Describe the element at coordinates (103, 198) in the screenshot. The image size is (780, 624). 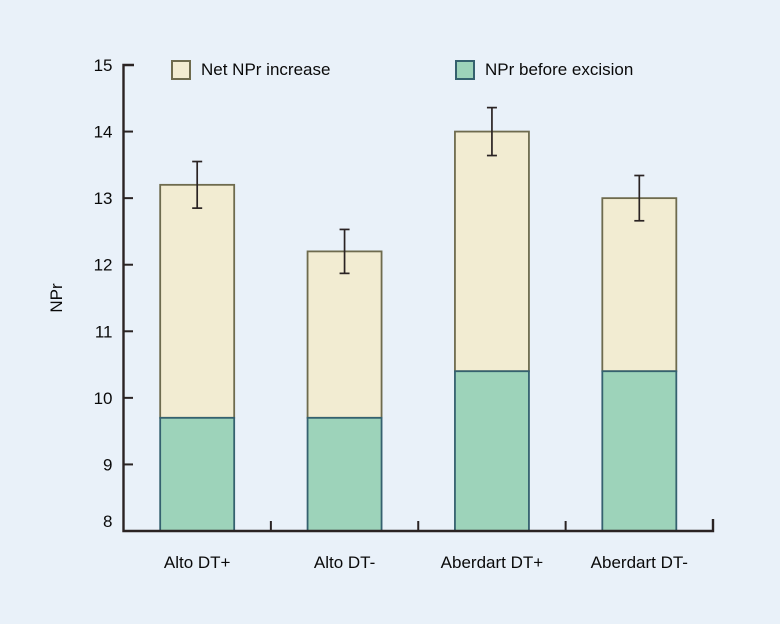
I see `y-tick-label-13: 13` at that location.